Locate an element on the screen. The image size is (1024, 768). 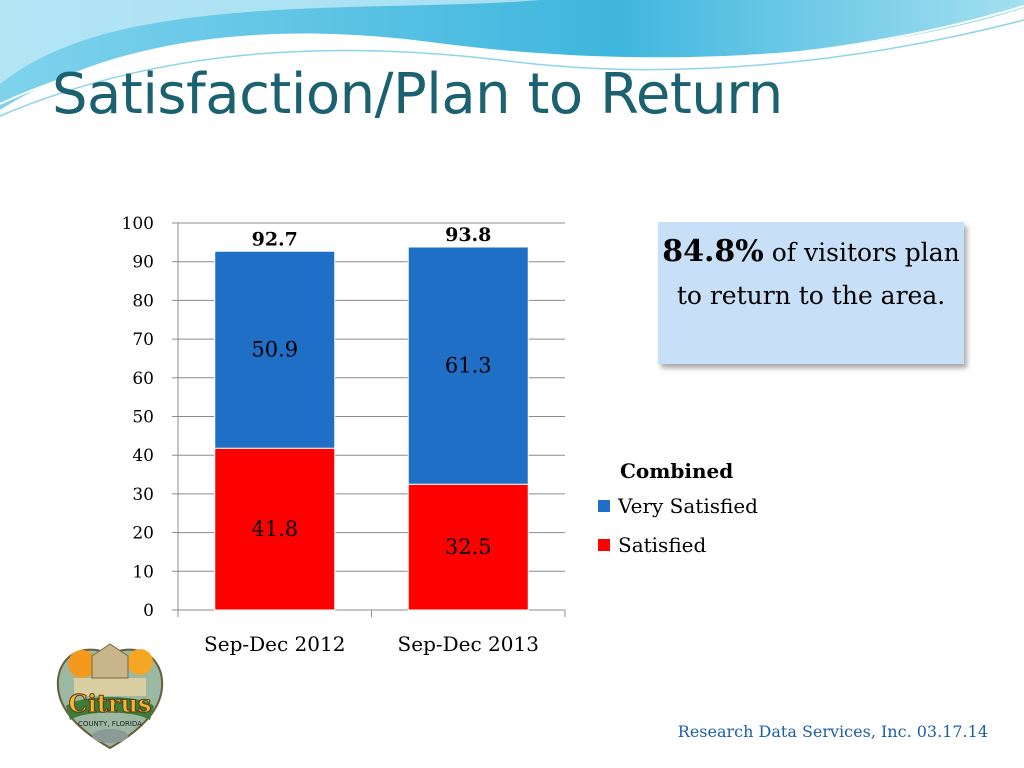
segment-value-label: 41.8 is located at coordinates (274, 529).